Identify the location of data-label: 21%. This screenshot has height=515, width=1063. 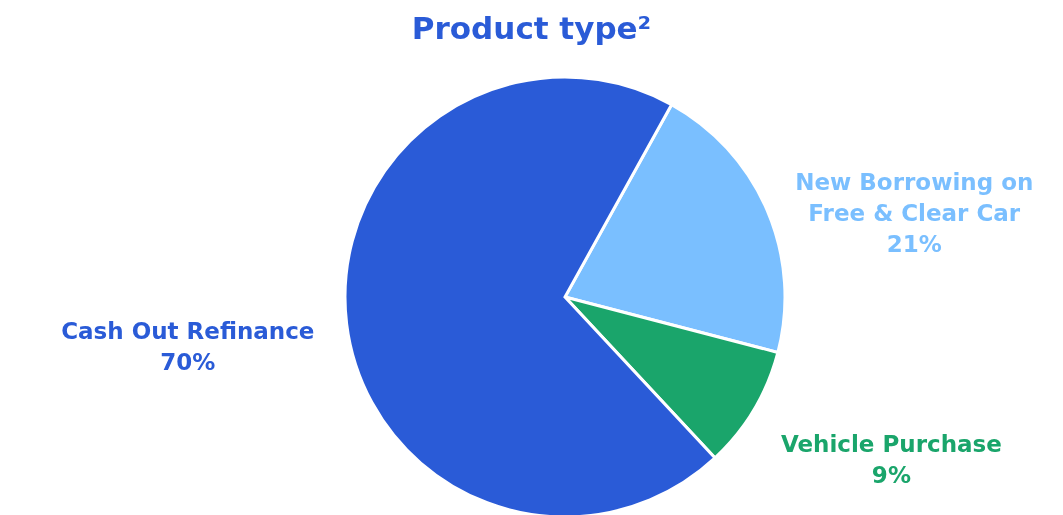
(914, 243).